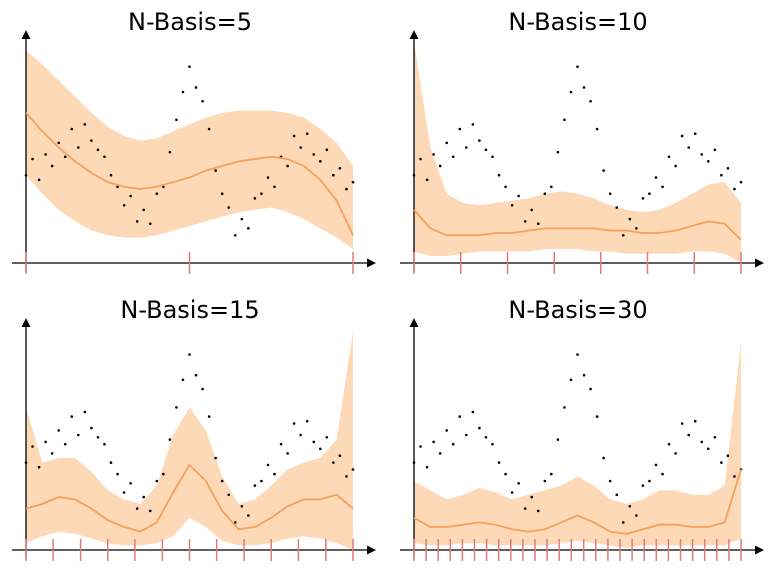 This screenshot has height=571, width=772. What do you see at coordinates (577, 225) in the screenshot?
I see `fit-line` at bounding box center [577, 225].